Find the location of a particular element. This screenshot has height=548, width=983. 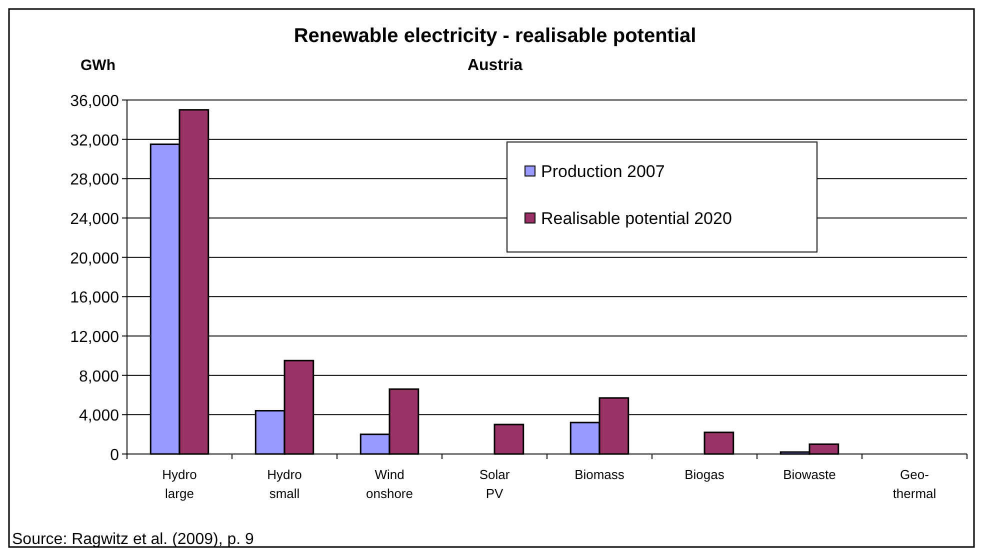

y-tick-label: 0 is located at coordinates (115, 455).